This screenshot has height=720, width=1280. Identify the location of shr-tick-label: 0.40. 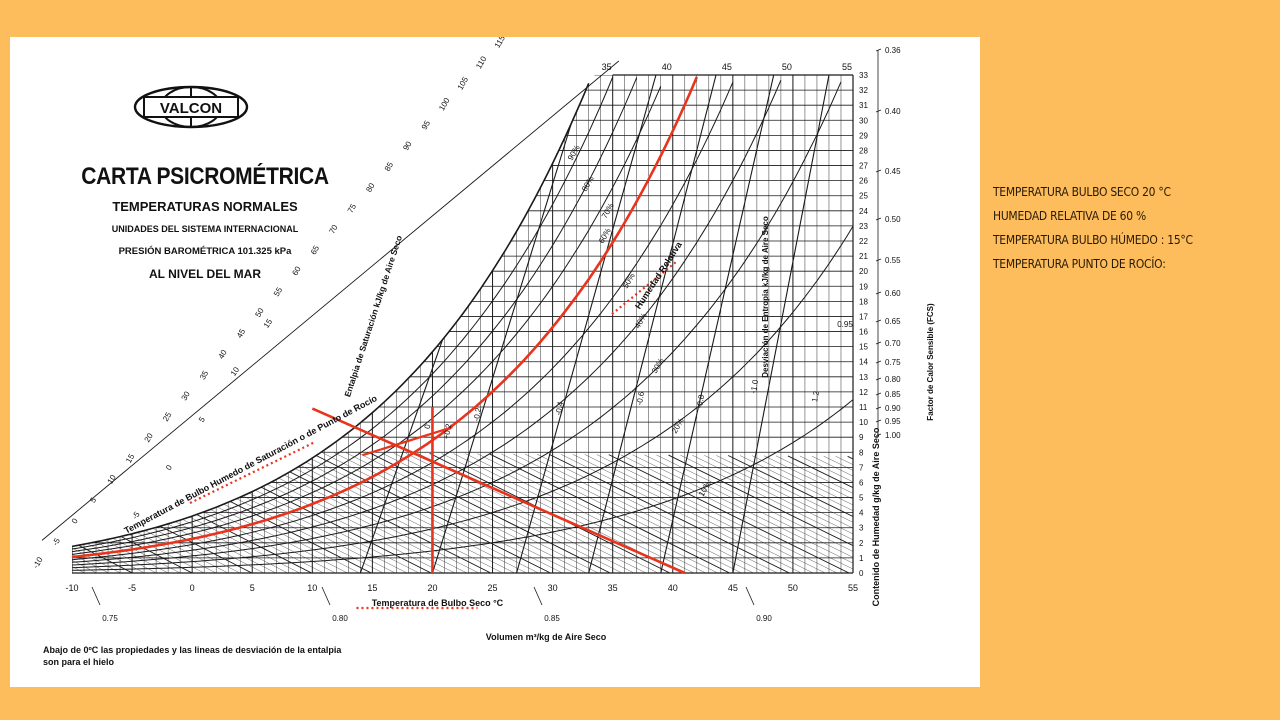
(893, 111).